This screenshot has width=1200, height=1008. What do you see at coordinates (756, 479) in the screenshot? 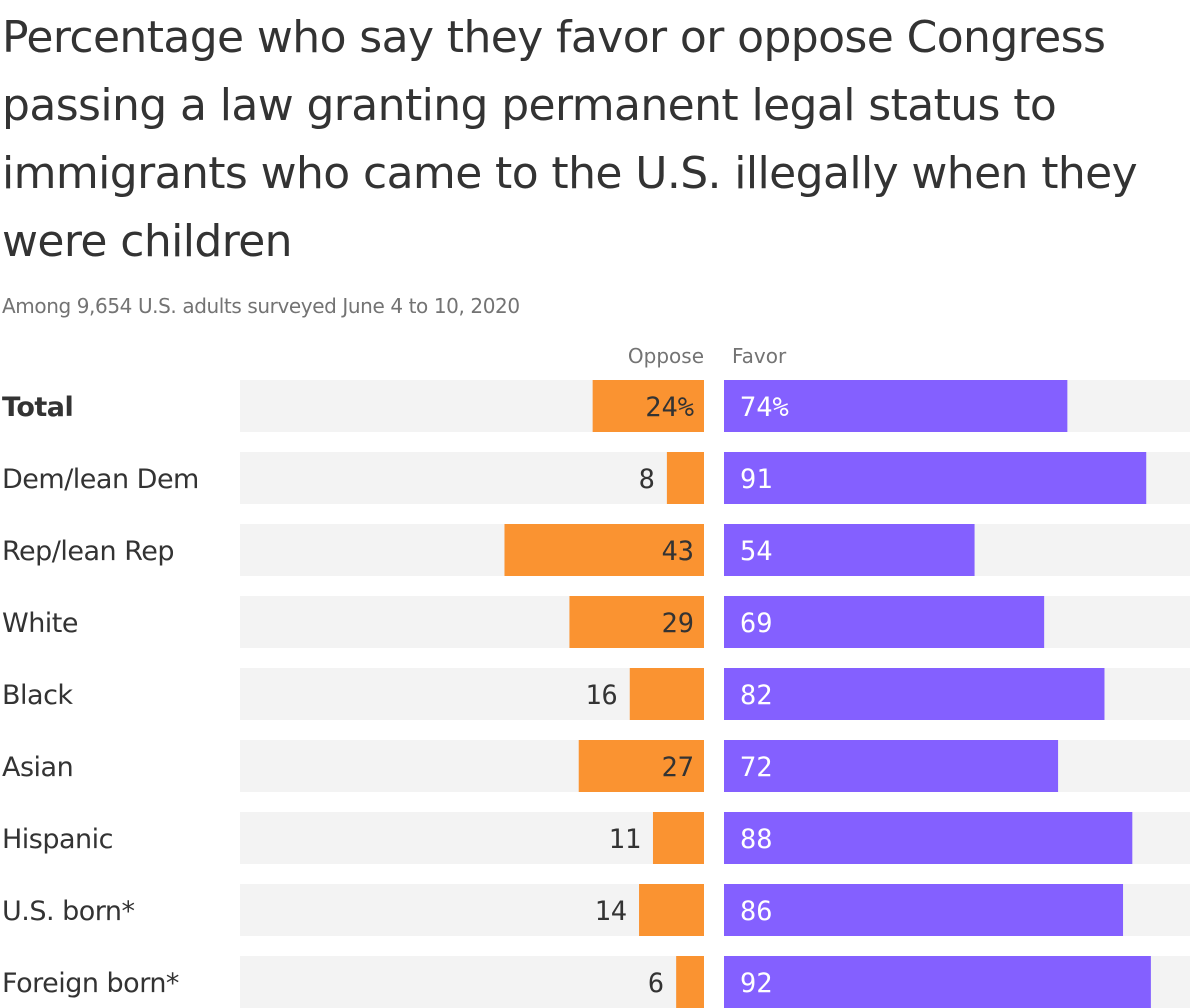
I see `favor-value-label: 91` at bounding box center [756, 479].